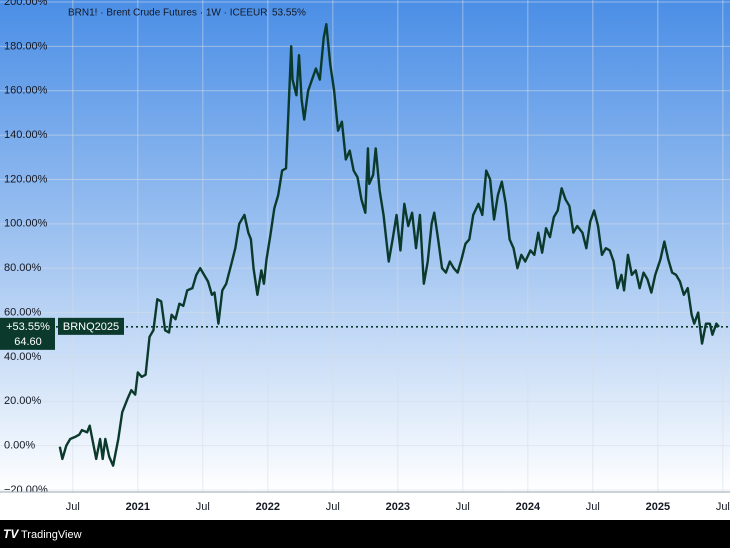 Image resolution: width=730 pixels, height=548 pixels. Describe the element at coordinates (27, 333) in the screenshot. I see `last-value-badge` at that location.